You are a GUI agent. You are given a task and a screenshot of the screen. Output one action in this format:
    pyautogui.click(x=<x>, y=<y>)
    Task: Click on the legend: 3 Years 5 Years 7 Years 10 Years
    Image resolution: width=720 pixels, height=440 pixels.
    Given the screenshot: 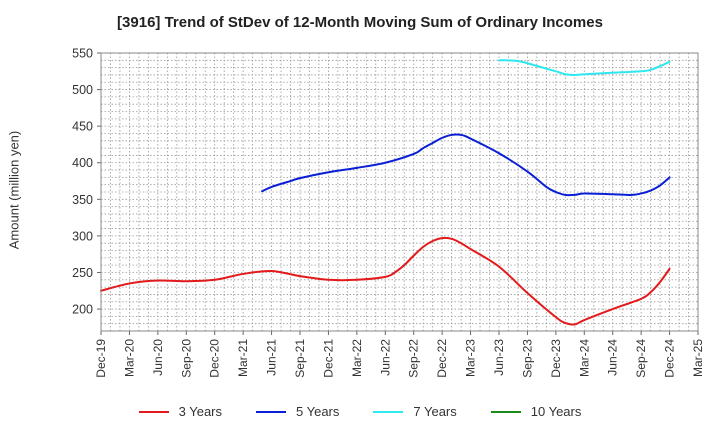 What is the action you would take?
    pyautogui.click(x=360, y=411)
    